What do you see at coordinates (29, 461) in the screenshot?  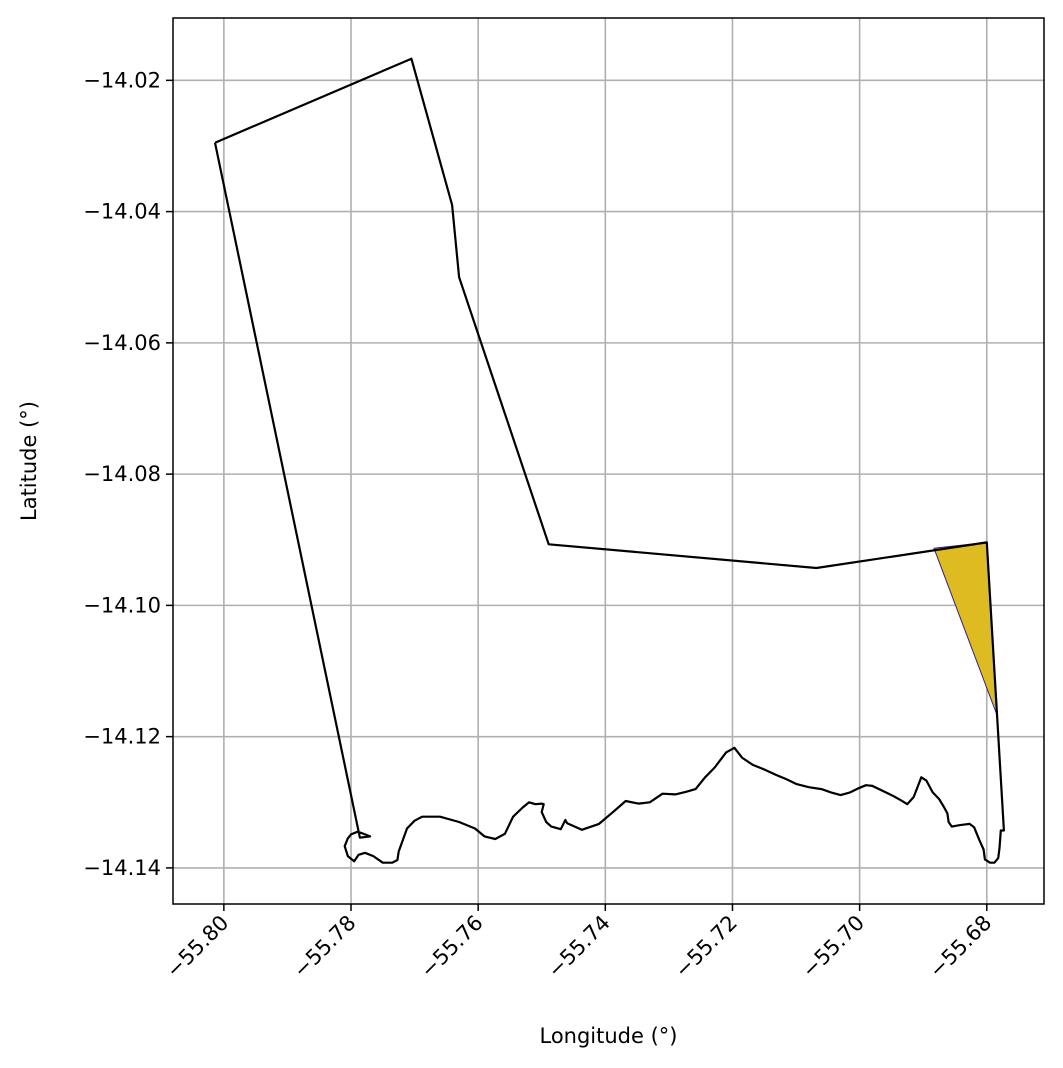 I see `y-axis-label: Latitude (°)` at bounding box center [29, 461].